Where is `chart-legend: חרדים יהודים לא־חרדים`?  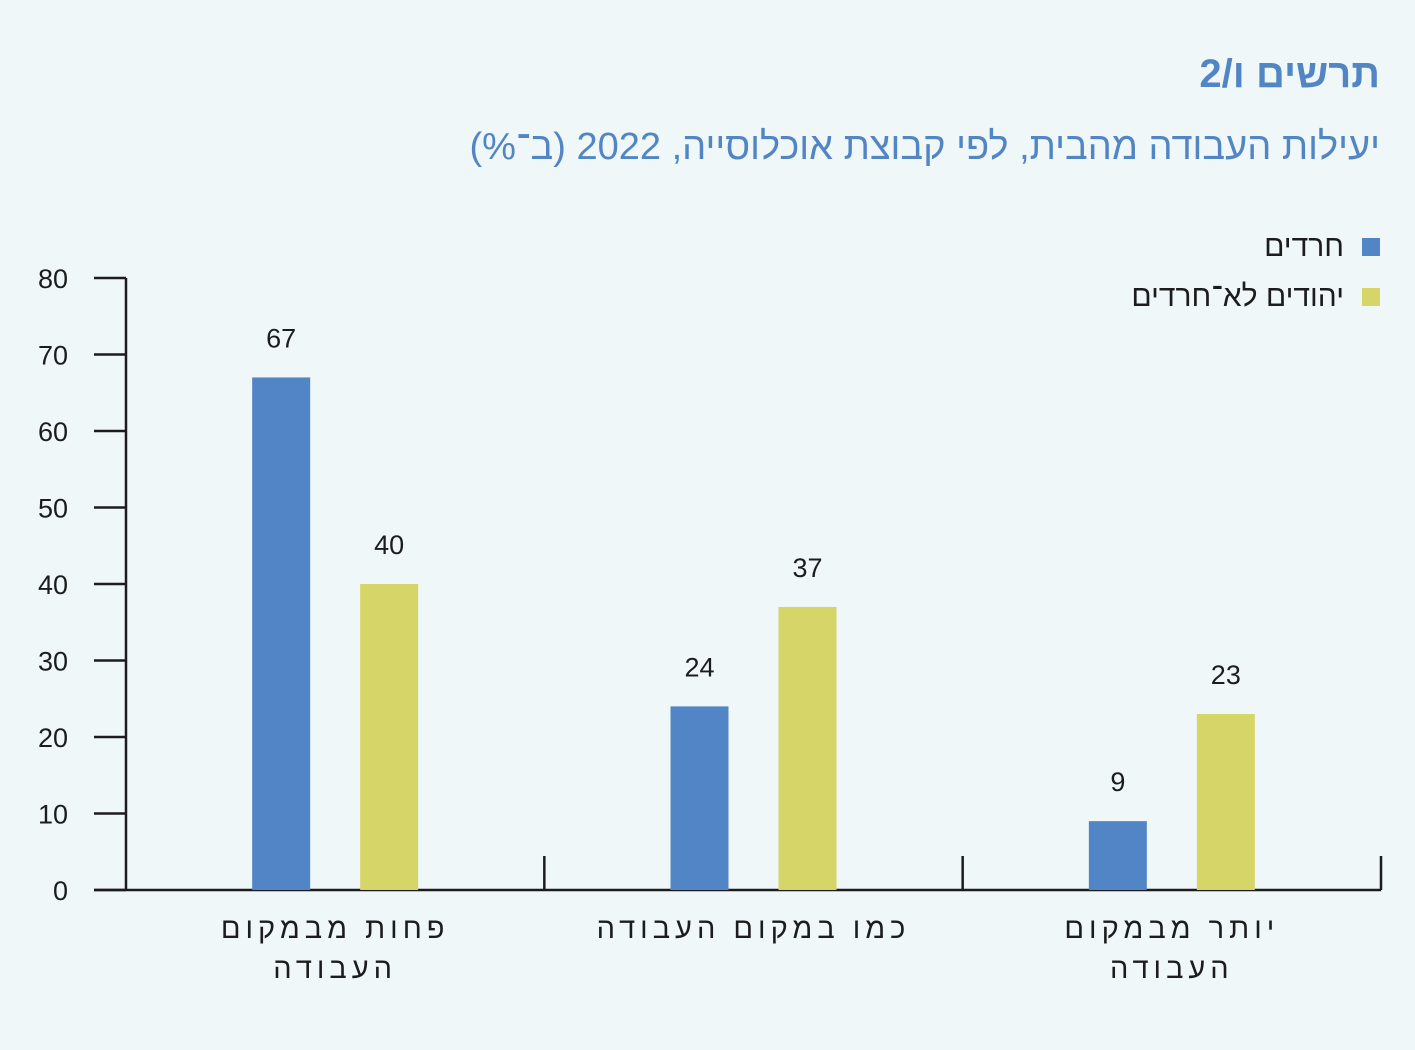 chart-legend: חרדים יהודים לא־חרדים is located at coordinates (1255, 272).